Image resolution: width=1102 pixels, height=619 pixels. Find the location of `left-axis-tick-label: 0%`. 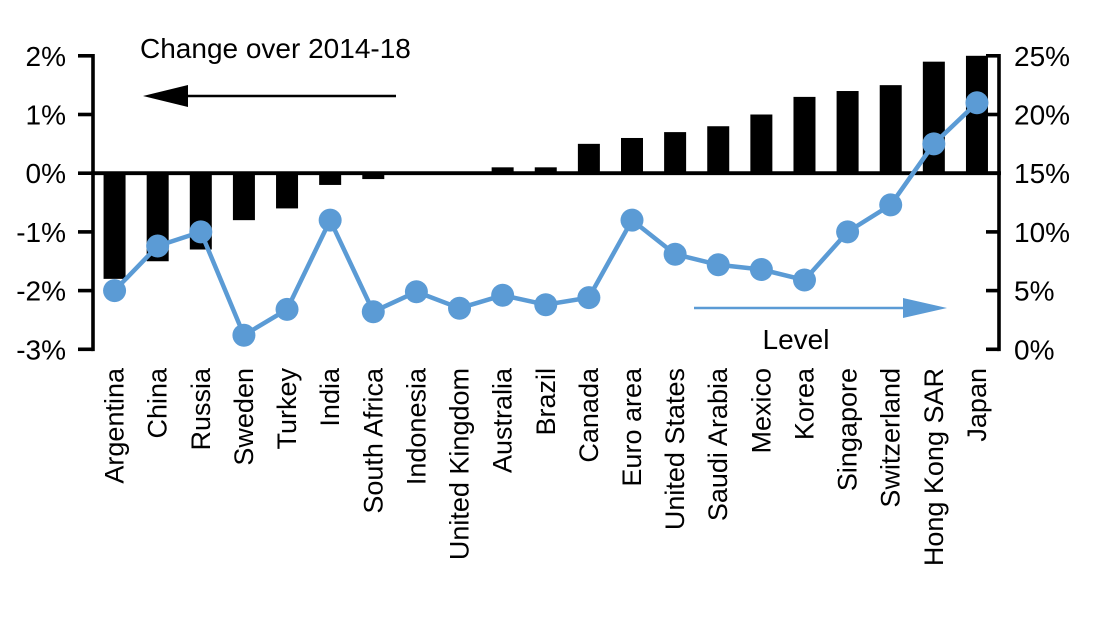

left-axis-tick-label: 0% is located at coordinates (46, 173).